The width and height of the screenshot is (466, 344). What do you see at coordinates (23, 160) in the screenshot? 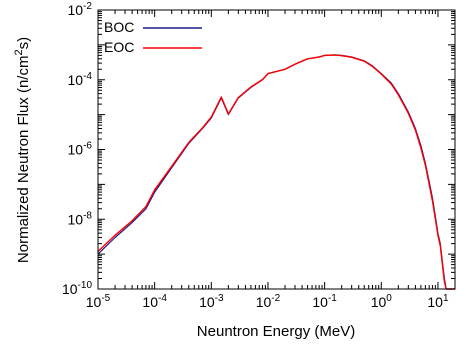
I see `y-axis-title-main: Normalized Neutron Flux (n/cm` at bounding box center [23, 160].